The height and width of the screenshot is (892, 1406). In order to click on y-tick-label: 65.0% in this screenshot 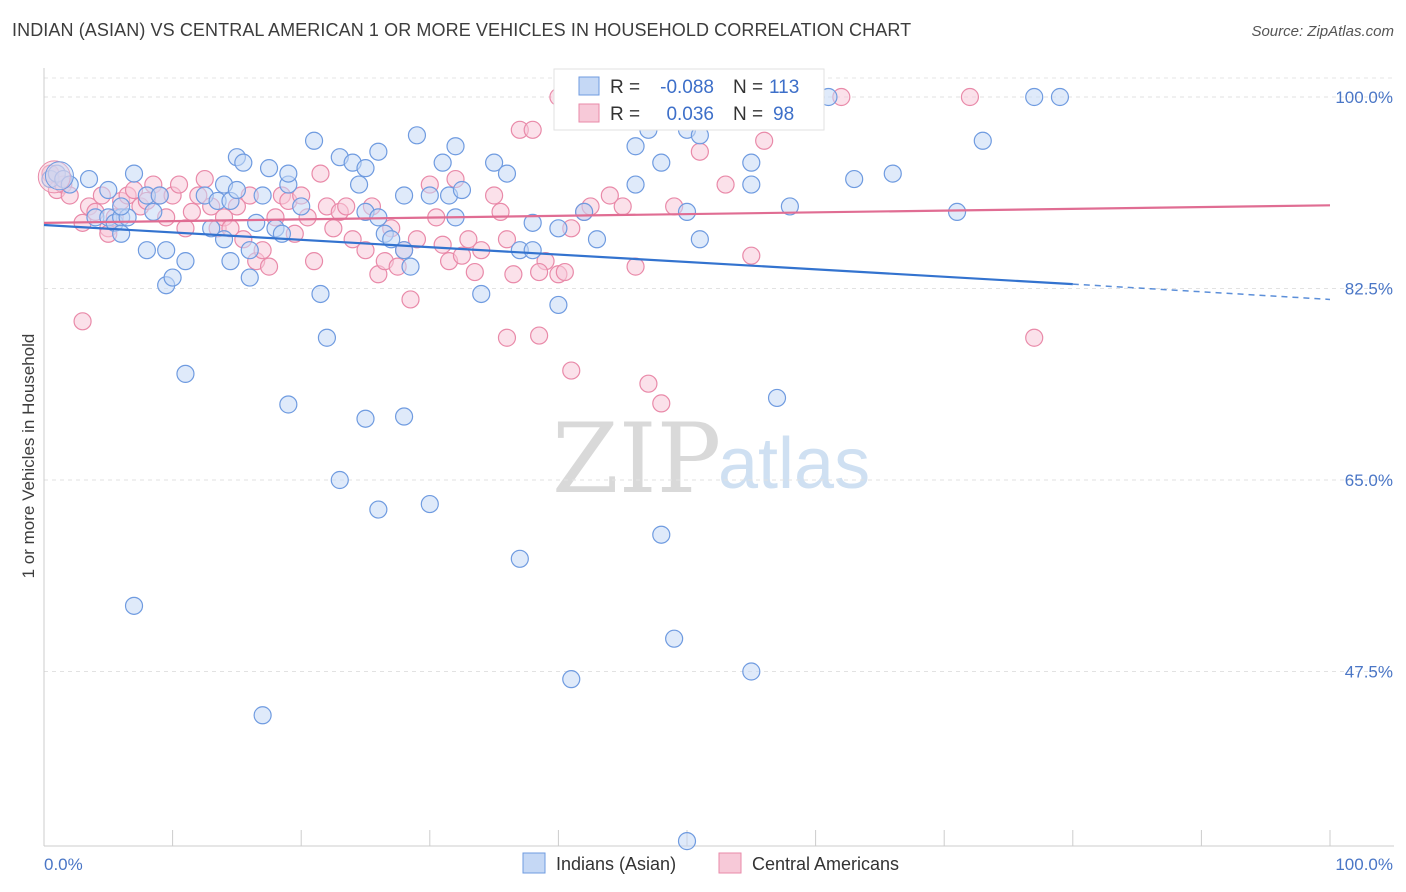, I will do `click(1369, 480)`.